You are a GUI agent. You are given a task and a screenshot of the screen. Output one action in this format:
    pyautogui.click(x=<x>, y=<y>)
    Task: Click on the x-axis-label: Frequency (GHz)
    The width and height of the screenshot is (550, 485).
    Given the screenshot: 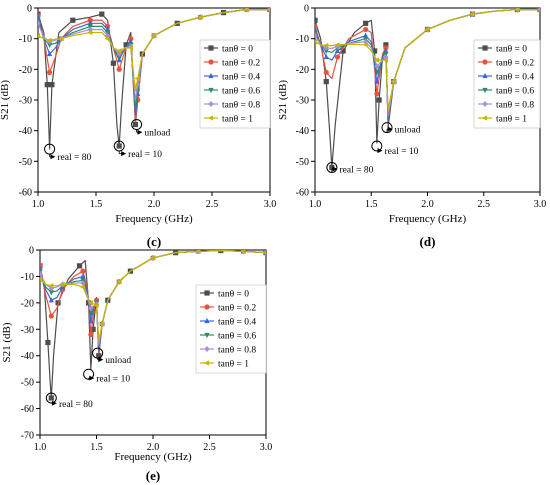 What is the action you would take?
    pyautogui.click(x=154, y=219)
    